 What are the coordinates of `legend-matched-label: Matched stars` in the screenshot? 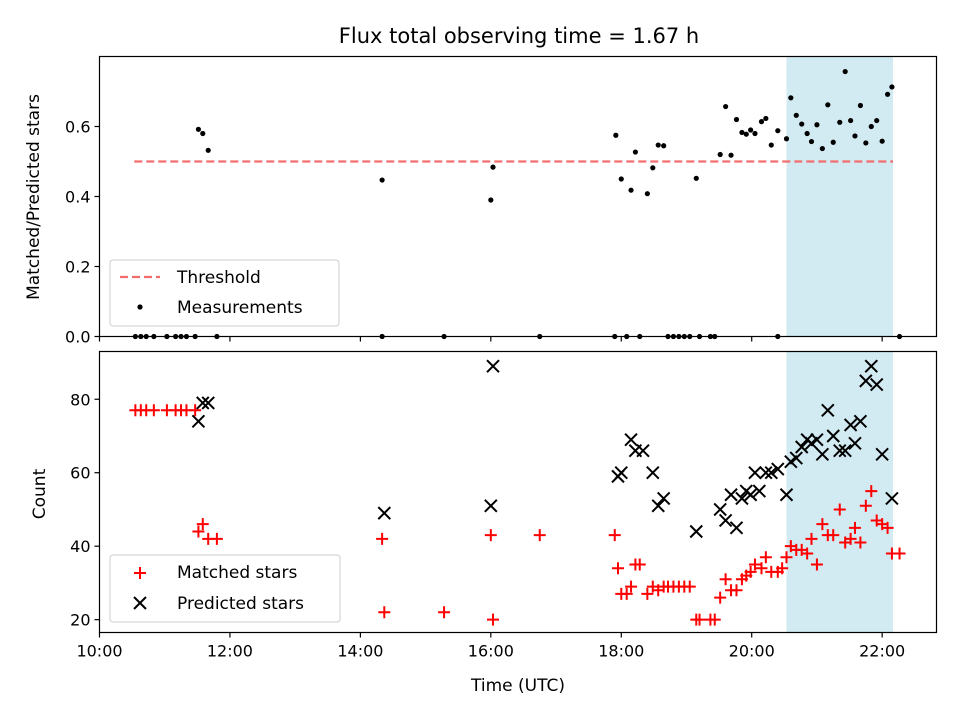 It's located at (237, 573).